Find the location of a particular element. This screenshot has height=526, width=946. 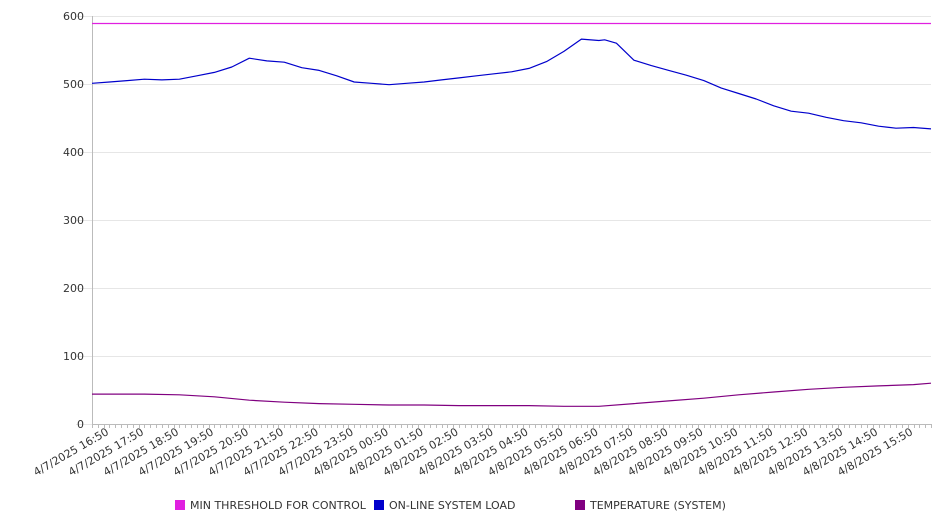

y-tick-label: 100 is located at coordinates (73, 356).